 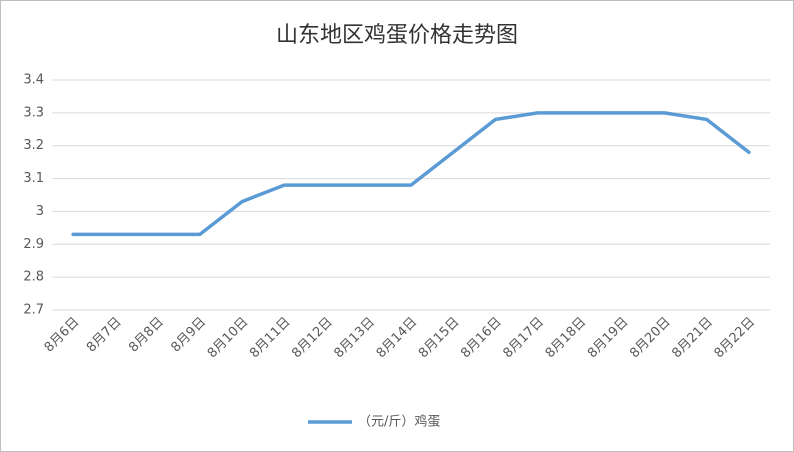 I want to click on chart-title: 山东地区鸡蛋价格走势图, so click(x=397, y=35).